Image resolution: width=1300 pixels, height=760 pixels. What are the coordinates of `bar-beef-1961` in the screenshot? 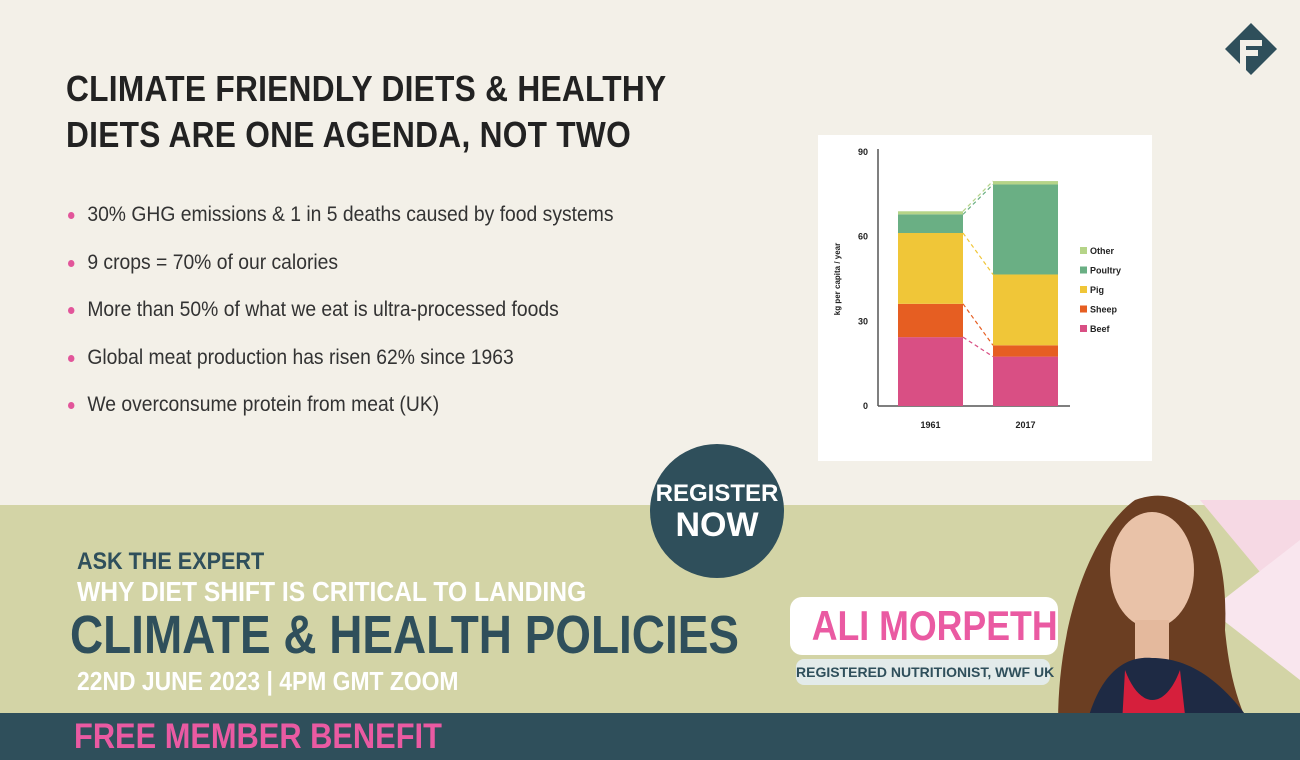 It's located at (930, 371).